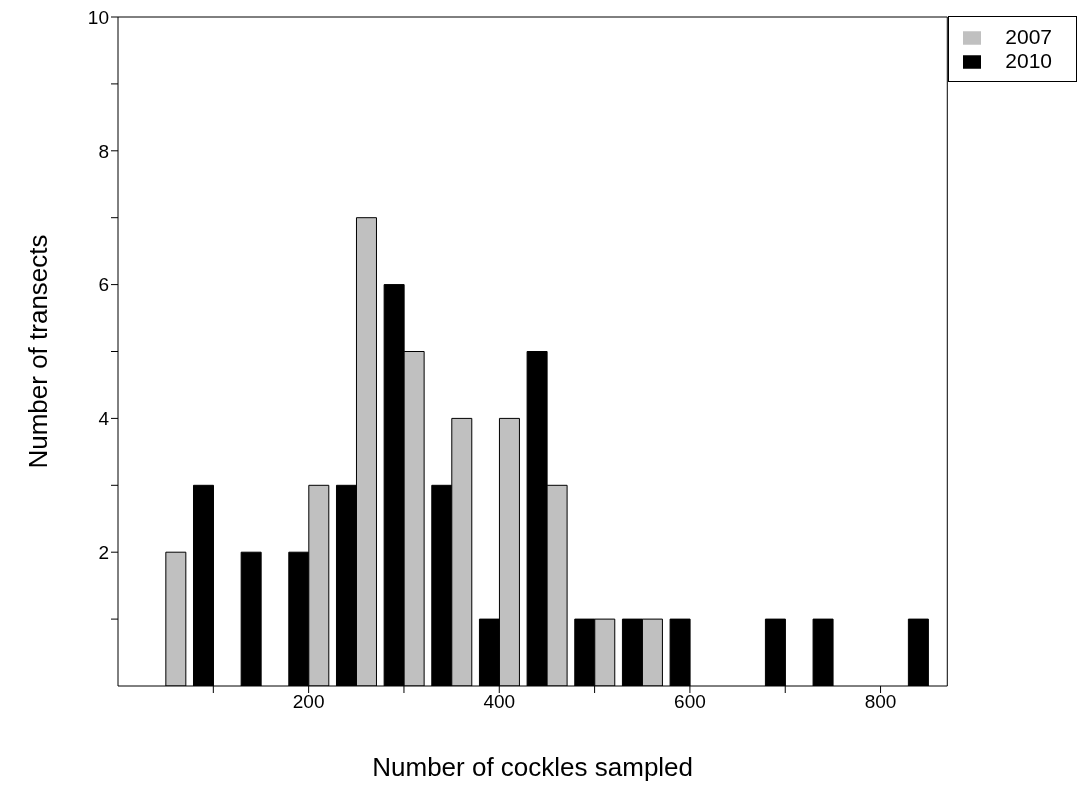  I want to click on x-tick-label: 800, so click(880, 702).